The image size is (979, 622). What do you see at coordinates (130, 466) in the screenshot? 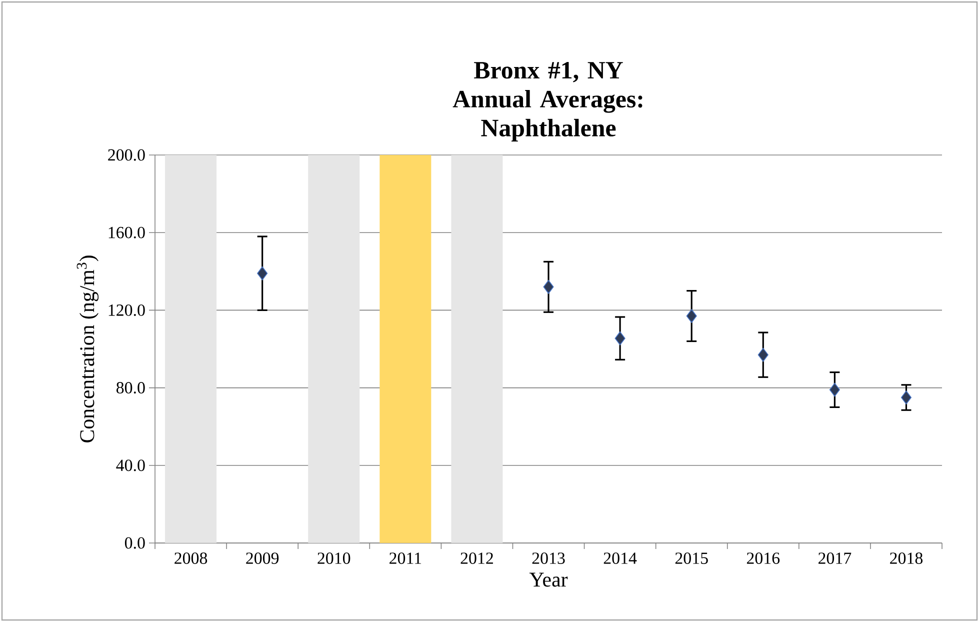
I see `y-tick-label: 40.0` at bounding box center [130, 466].